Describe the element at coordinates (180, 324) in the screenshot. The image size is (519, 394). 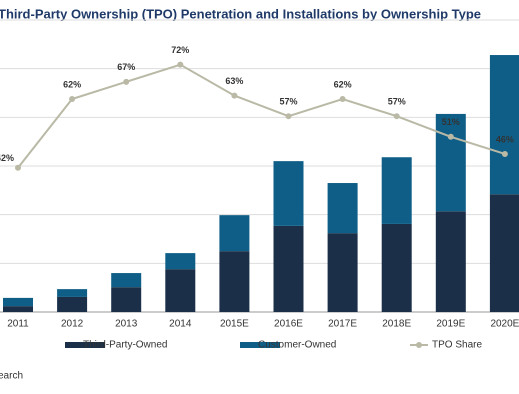
I see `x-tick-label: 2014` at that location.